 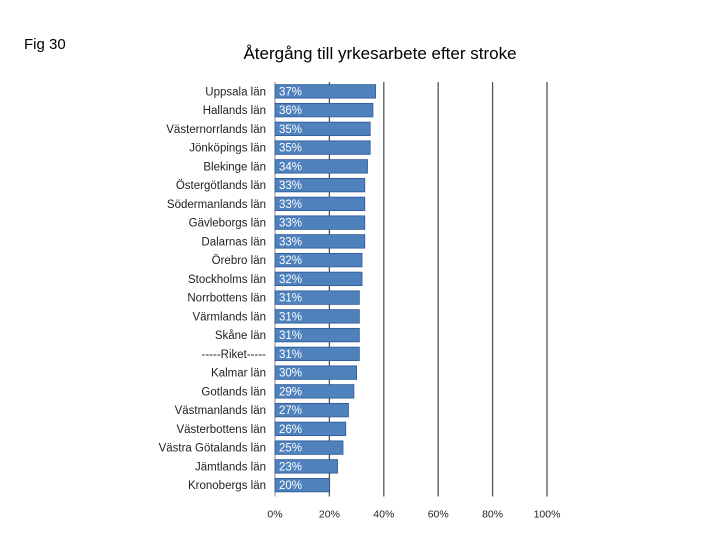 What do you see at coordinates (229, 317) in the screenshot?
I see `category-label: Värmlands län` at bounding box center [229, 317].